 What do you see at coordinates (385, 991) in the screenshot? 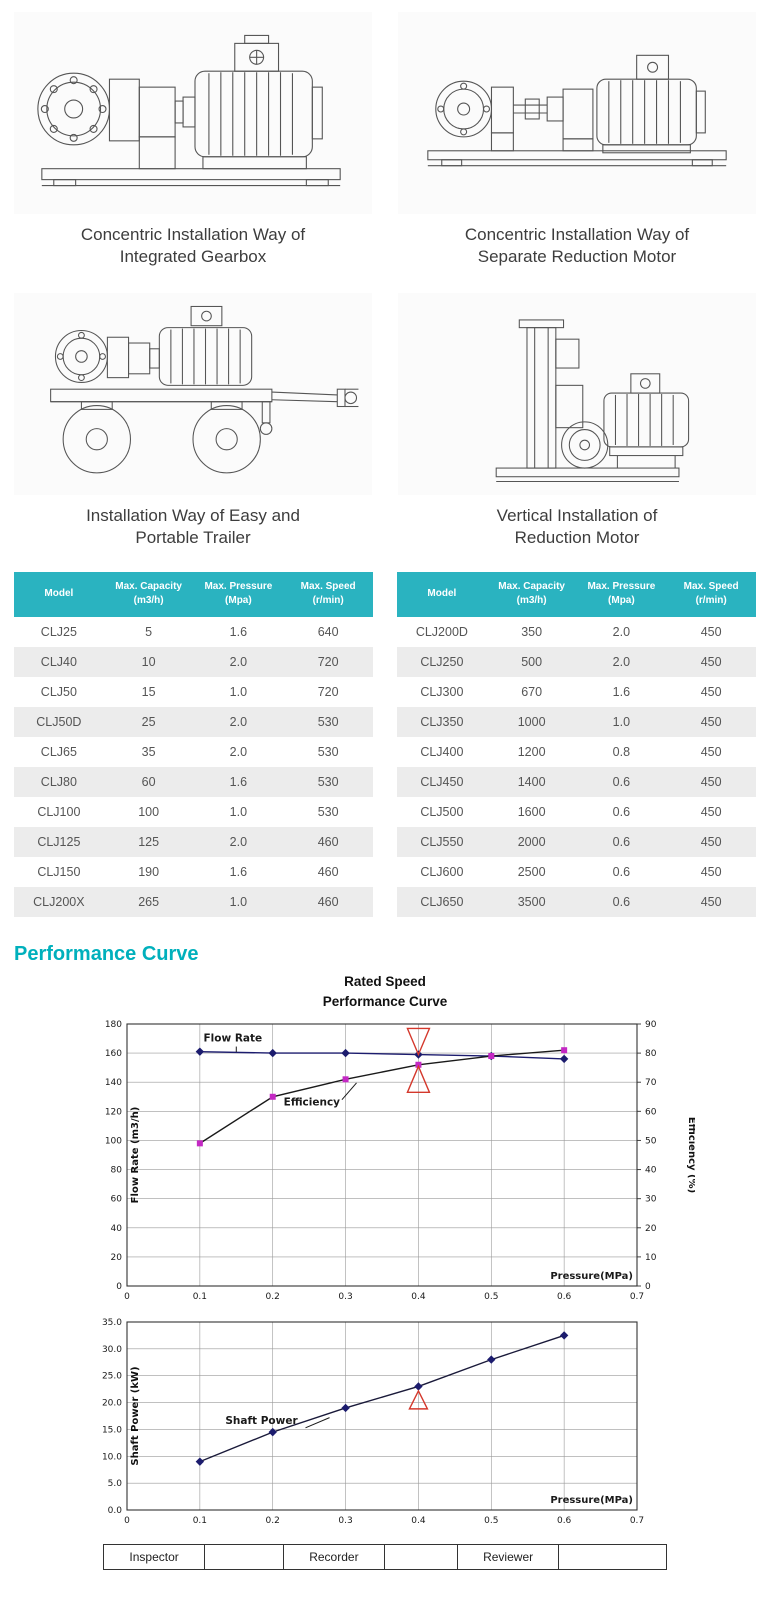
I see `chart-title: Rated Speed Performance Curve` at bounding box center [385, 991].